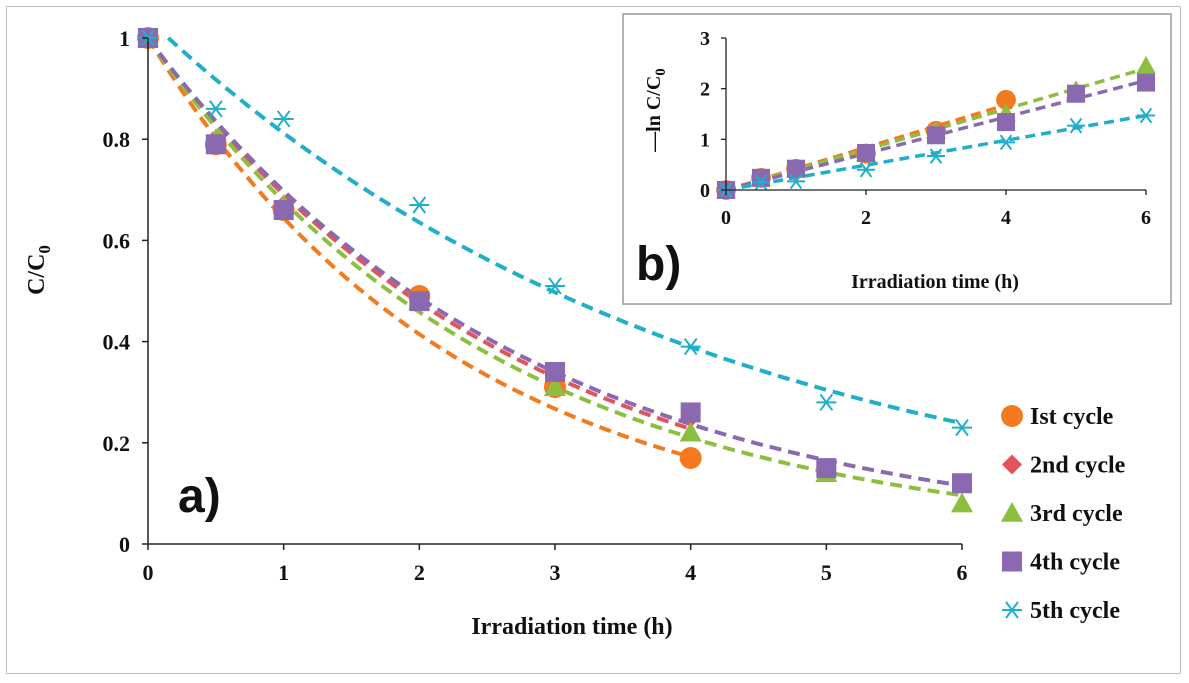 This screenshot has height=683, width=1189. Describe the element at coordinates (654, 114) in the screenshot. I see `inset-y-axis-title-main: —ln C/C` at that location.